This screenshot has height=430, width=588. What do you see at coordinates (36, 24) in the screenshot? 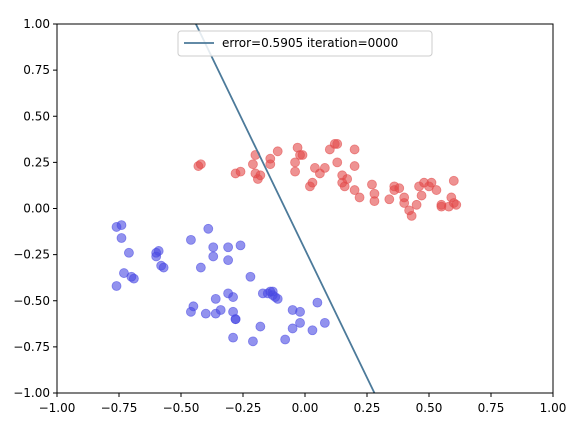
I see `y-tick-label-8: 1.00` at bounding box center [36, 24].